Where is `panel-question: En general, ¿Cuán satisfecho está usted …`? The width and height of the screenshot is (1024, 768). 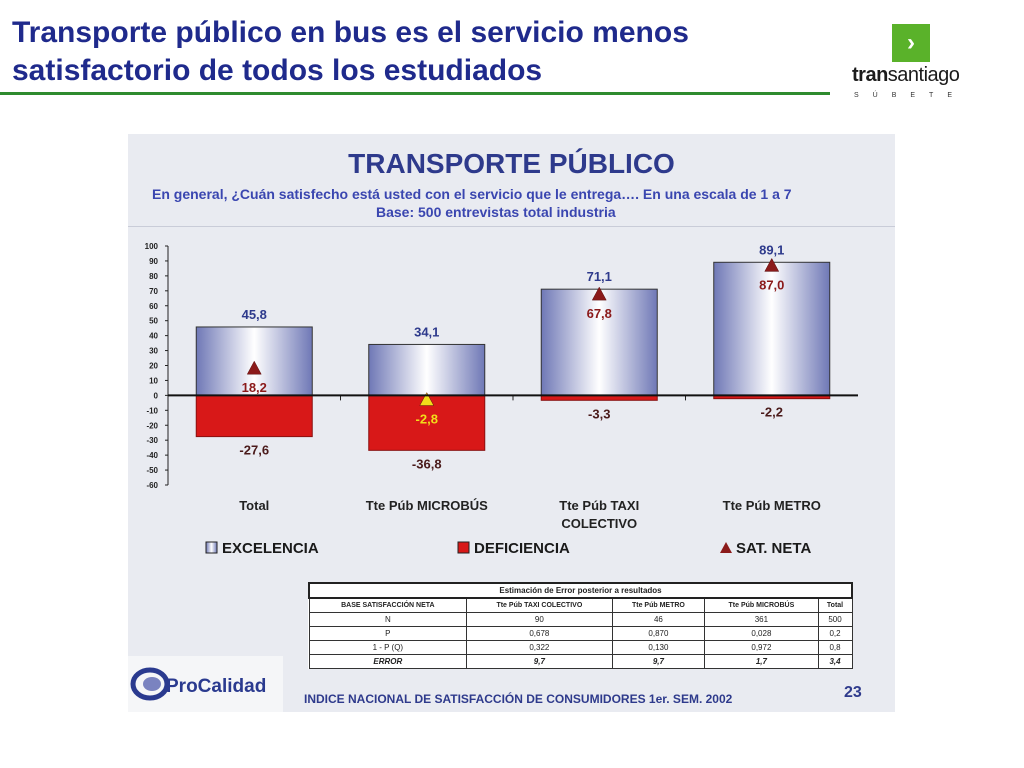 panel-question: En general, ¿Cuán satisfecho está usted … is located at coordinates (472, 194).